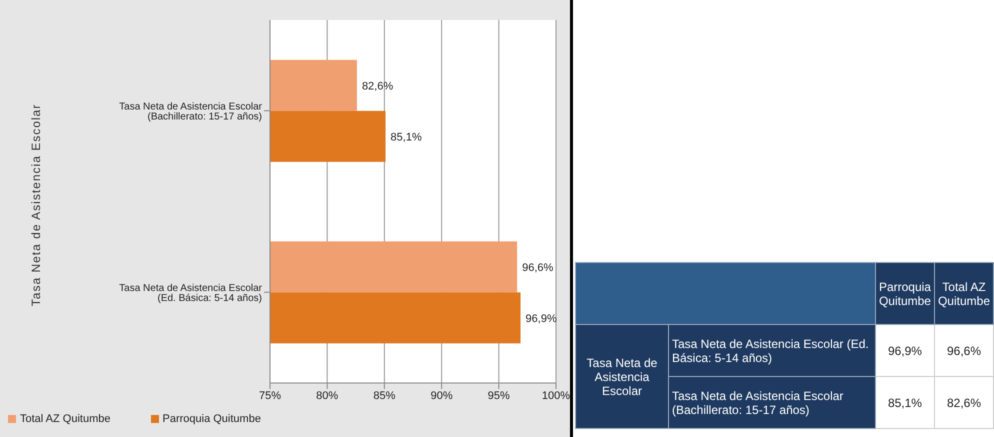 The image size is (994, 437). Describe the element at coordinates (211, 419) in the screenshot. I see `legend-label: Parroquia Quitumbe` at that location.